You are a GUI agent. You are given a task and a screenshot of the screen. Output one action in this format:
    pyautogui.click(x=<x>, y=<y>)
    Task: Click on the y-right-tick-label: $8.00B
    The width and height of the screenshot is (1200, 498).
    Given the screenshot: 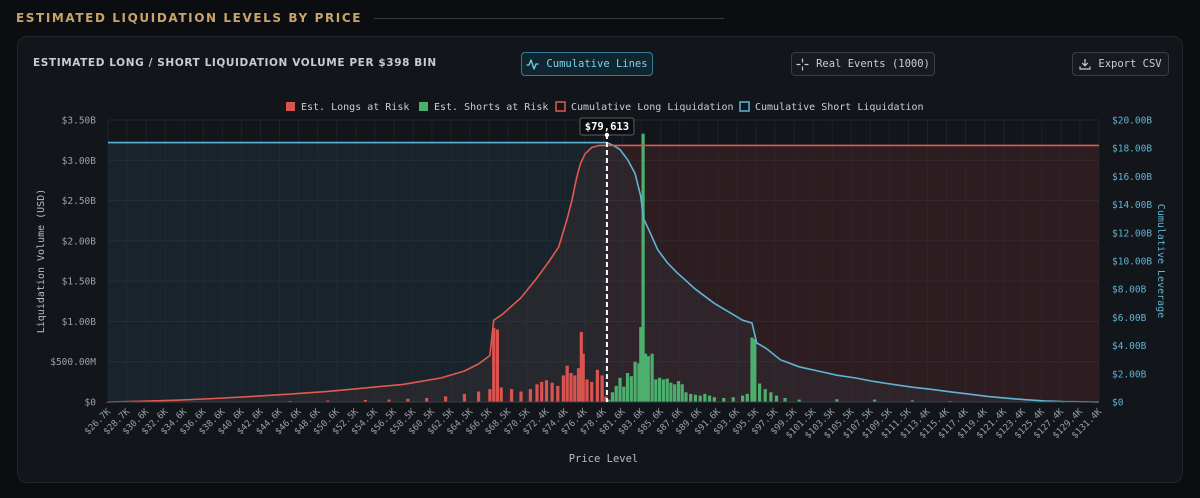 What is the action you would take?
    pyautogui.click(x=1129, y=290)
    